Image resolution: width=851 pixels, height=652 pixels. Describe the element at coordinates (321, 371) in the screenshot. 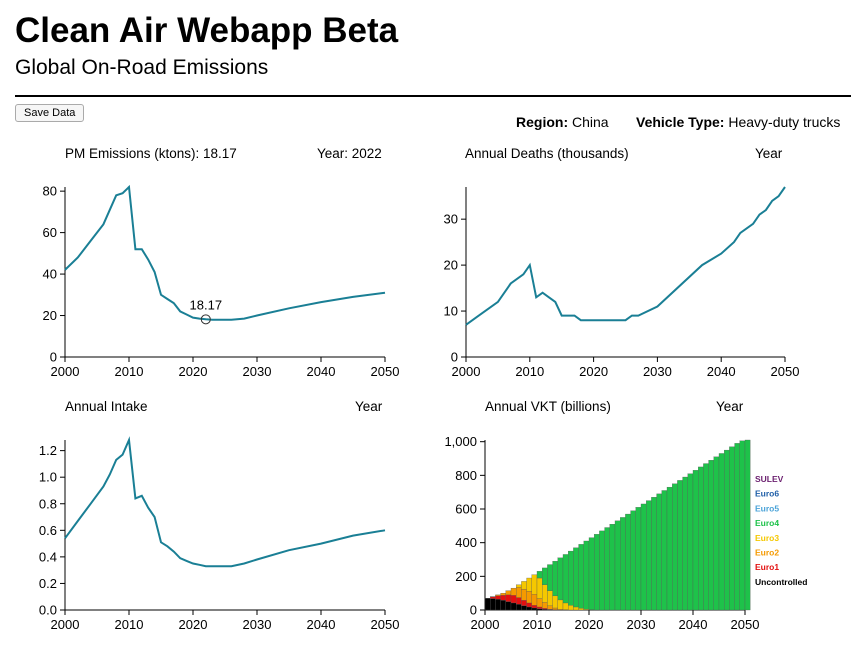

I see `pm-x-tick-label: 2040` at that location.